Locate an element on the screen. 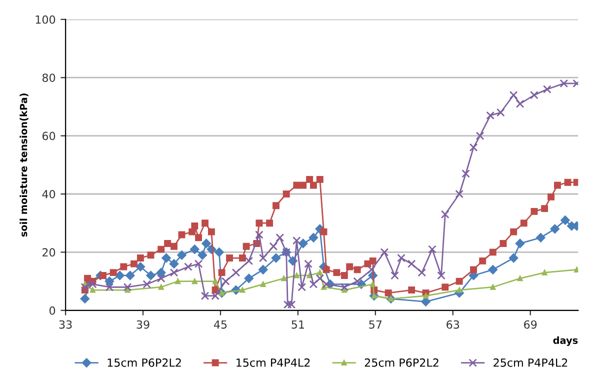 This screenshot has height=388, width=596. legend-label: 25cm P4P4L2 is located at coordinates (531, 362).